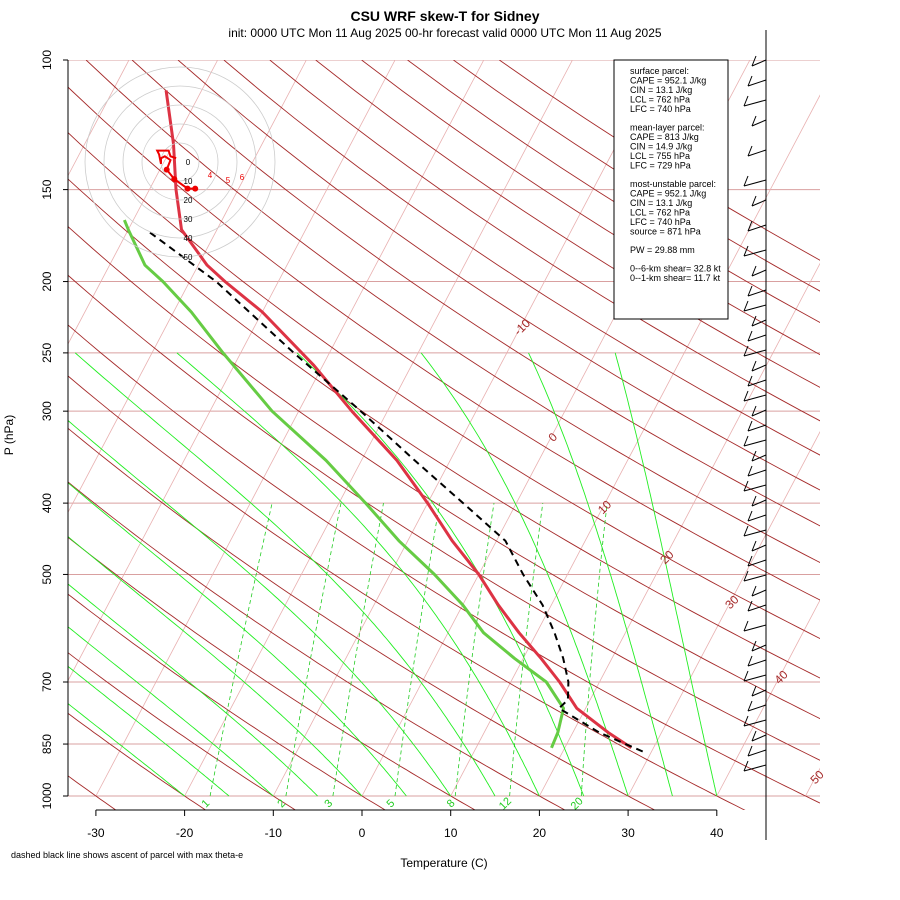 The width and height of the screenshot is (900, 900). Describe the element at coordinates (668, 194) in the screenshot. I see `stats-line: CAPE = 952.1 J/kg` at that location.